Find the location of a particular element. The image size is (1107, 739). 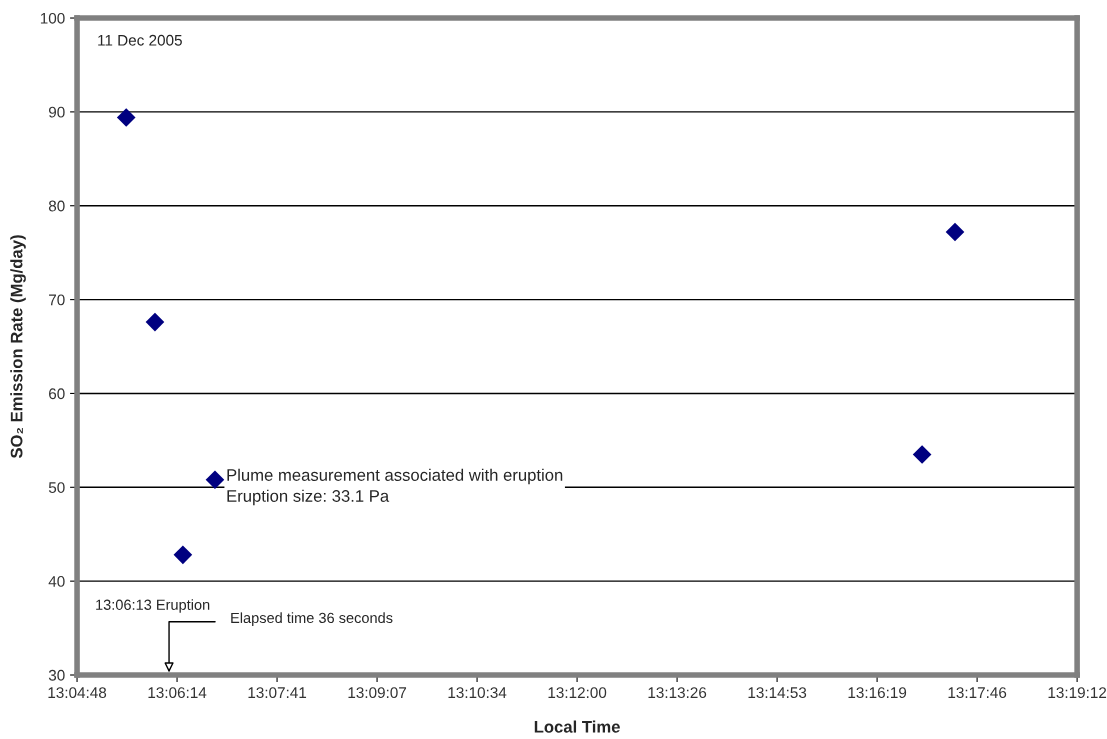

y-tick-label: 40 is located at coordinates (56, 581).